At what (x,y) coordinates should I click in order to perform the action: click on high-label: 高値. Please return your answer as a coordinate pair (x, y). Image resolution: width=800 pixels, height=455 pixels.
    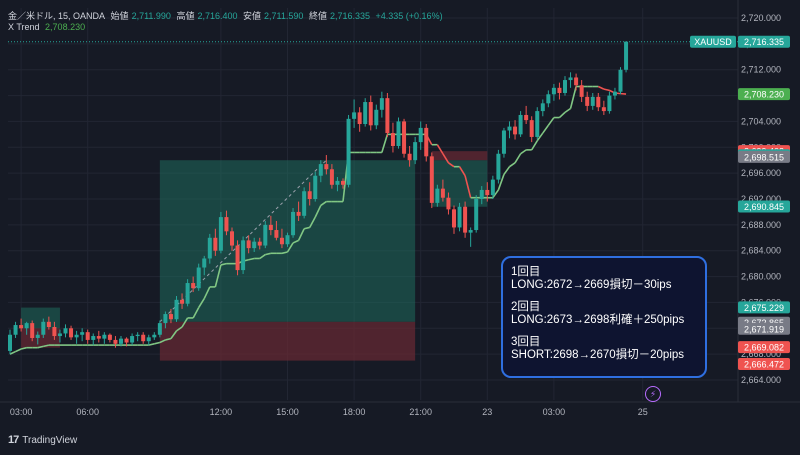
    Looking at the image, I should click on (185, 16).